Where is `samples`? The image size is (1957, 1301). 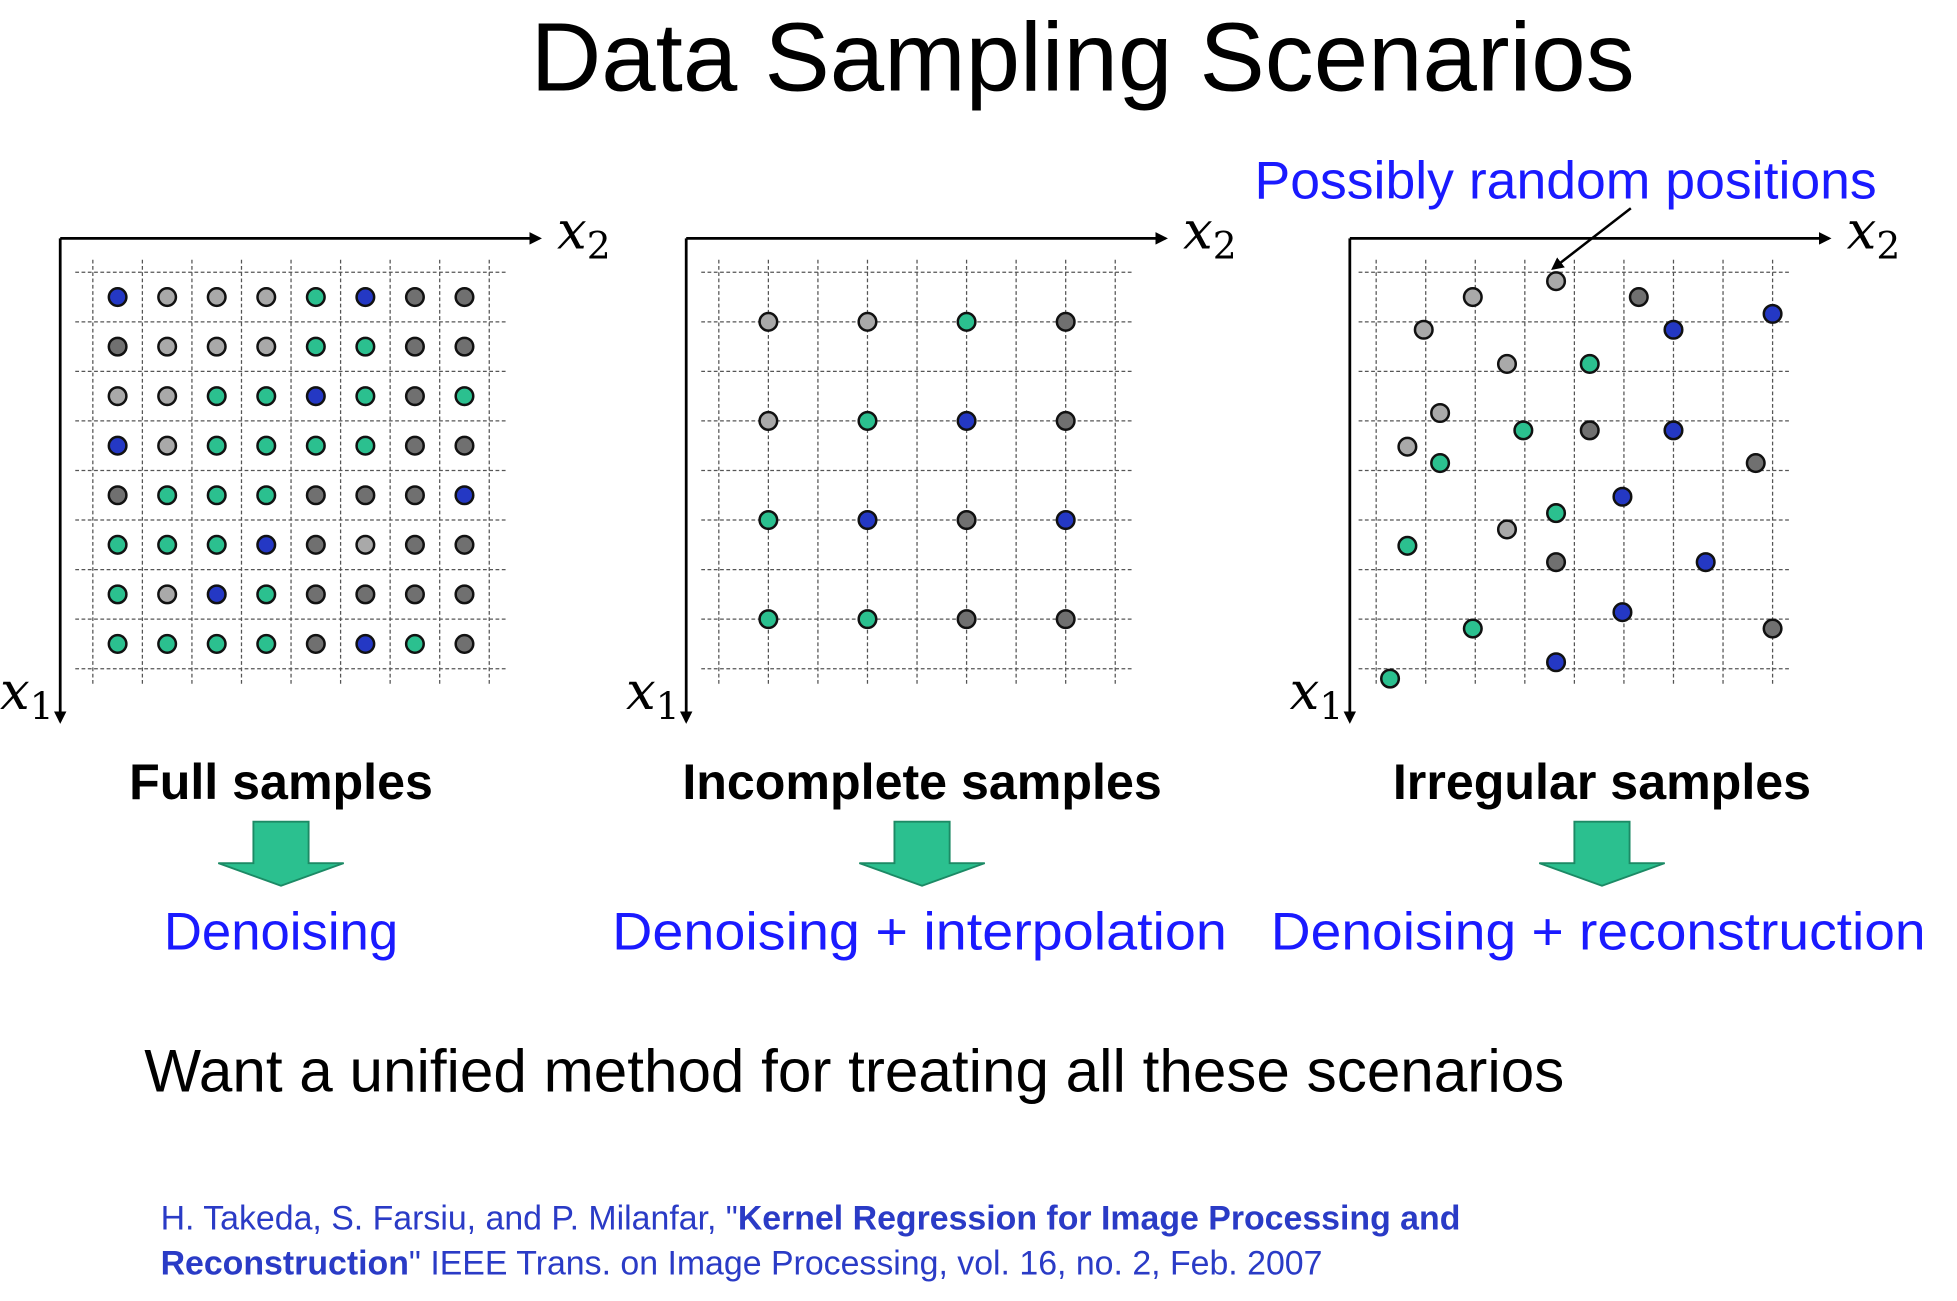 samples is located at coordinates (917, 470).